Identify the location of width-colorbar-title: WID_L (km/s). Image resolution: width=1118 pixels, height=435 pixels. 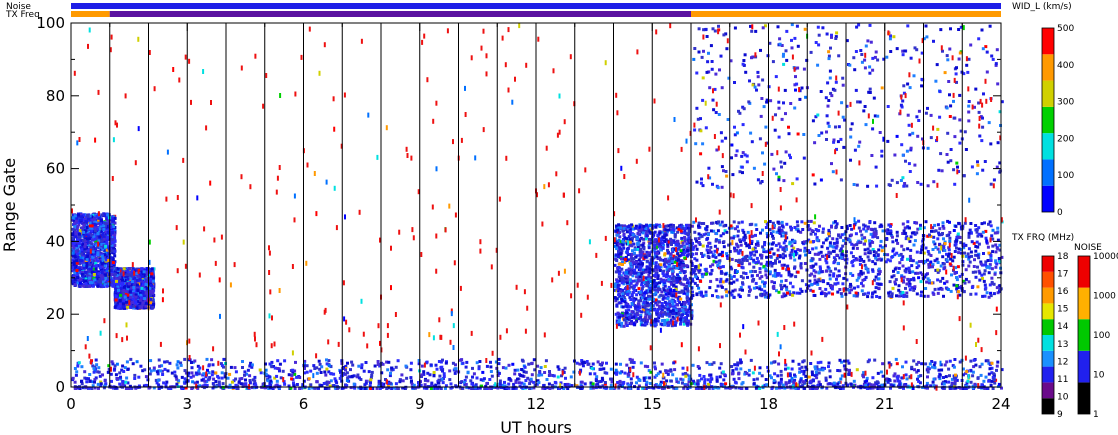
(1042, 7).